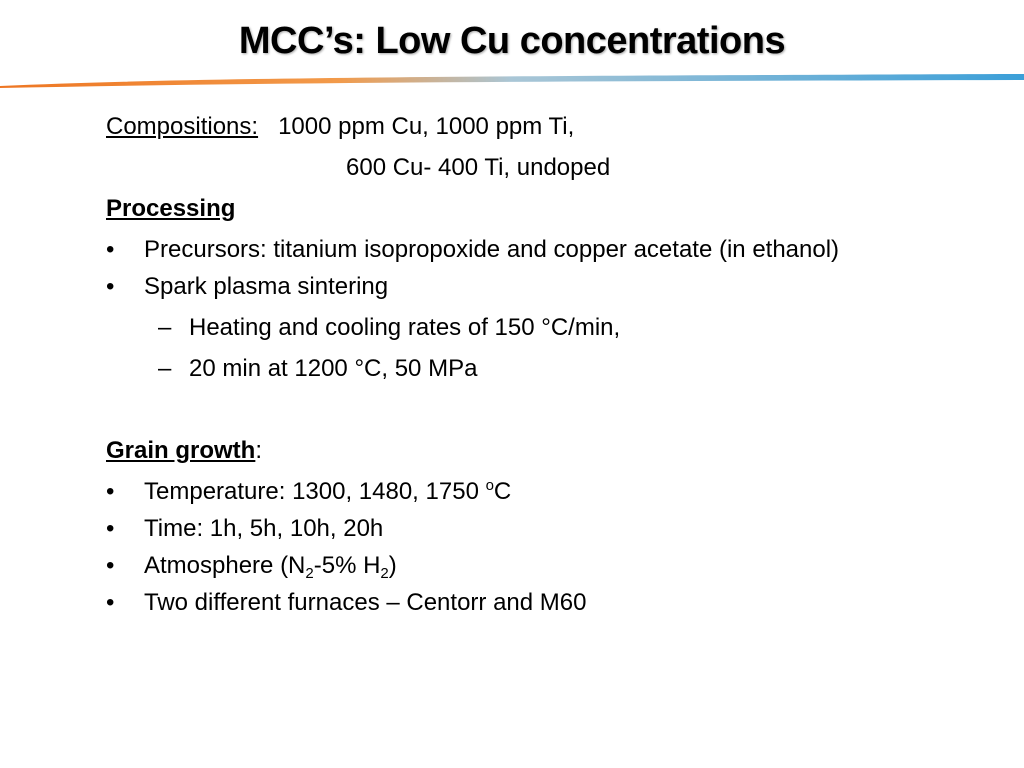 This screenshot has width=1024, height=768. I want to click on grain-growth-heading: Grain growth, so click(181, 450).